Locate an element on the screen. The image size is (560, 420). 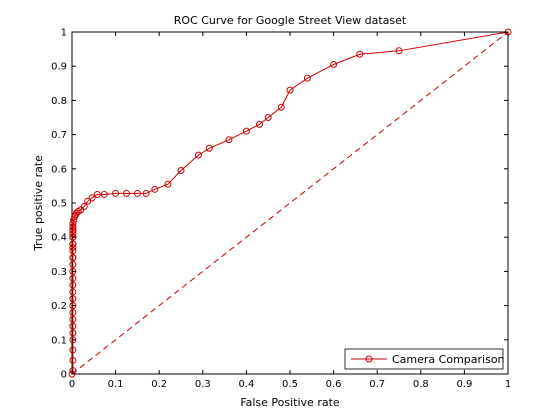
x-tick-label: 0.8 is located at coordinates (421, 384).